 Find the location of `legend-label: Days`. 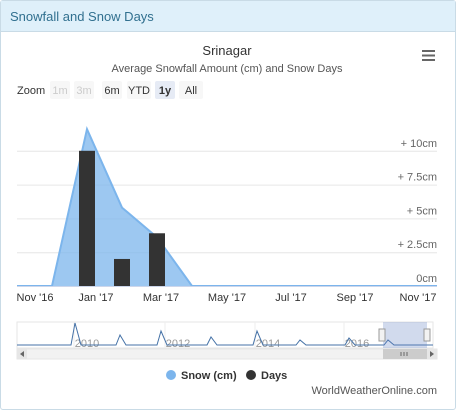

legend-label: Days is located at coordinates (274, 376).